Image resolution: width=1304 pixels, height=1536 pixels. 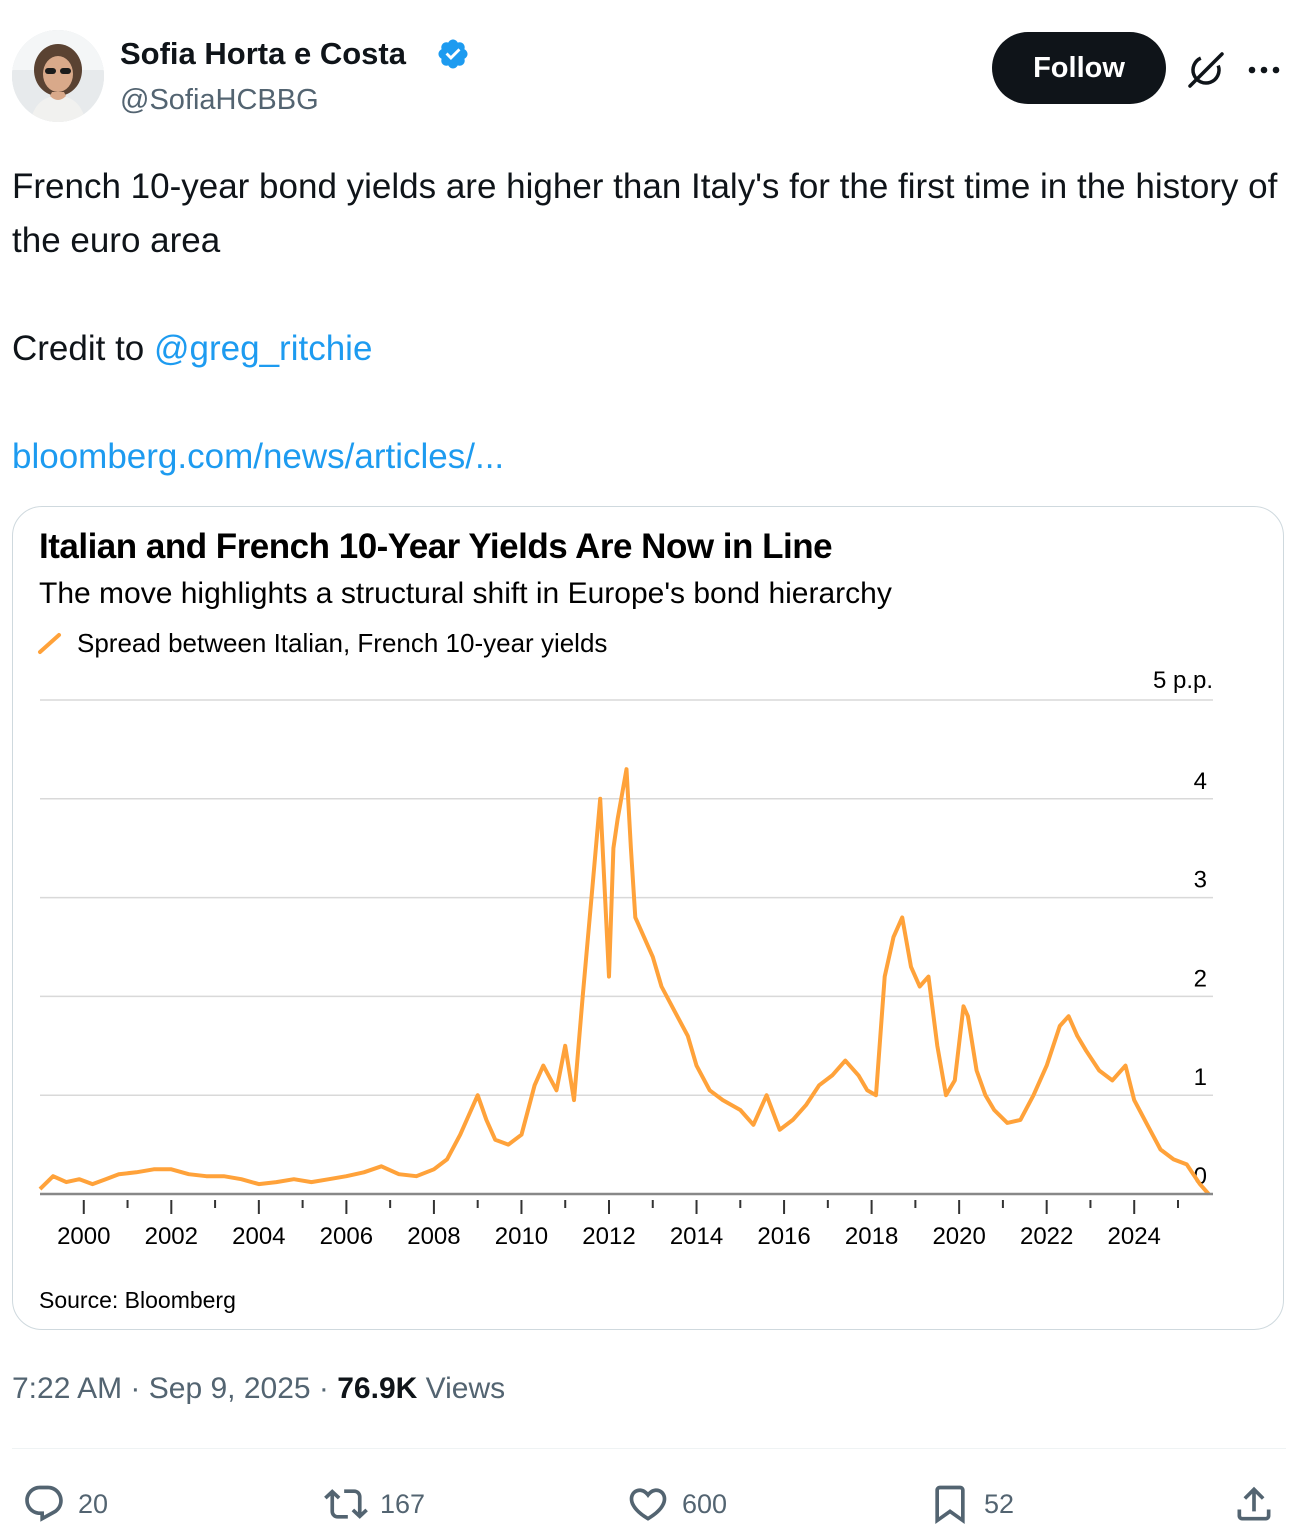 What do you see at coordinates (1079, 68) in the screenshot?
I see `follow-button: Follow` at bounding box center [1079, 68].